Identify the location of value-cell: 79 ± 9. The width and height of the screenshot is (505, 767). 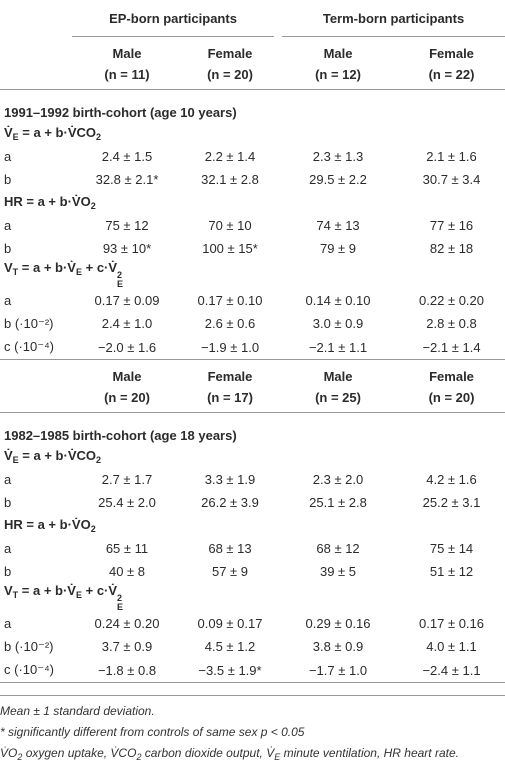
(338, 248).